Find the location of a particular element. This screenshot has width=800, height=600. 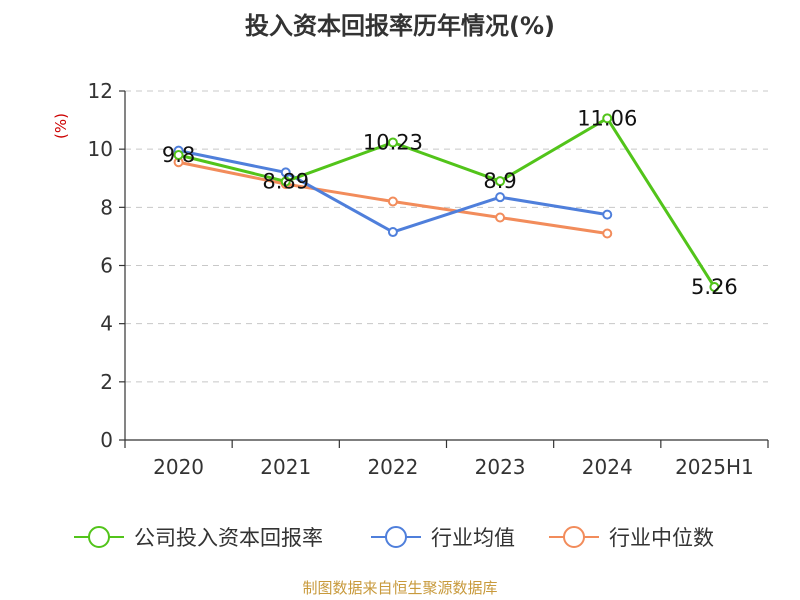

chart-title: 投入资本回报率历年情况(%) is located at coordinates (400, 26).